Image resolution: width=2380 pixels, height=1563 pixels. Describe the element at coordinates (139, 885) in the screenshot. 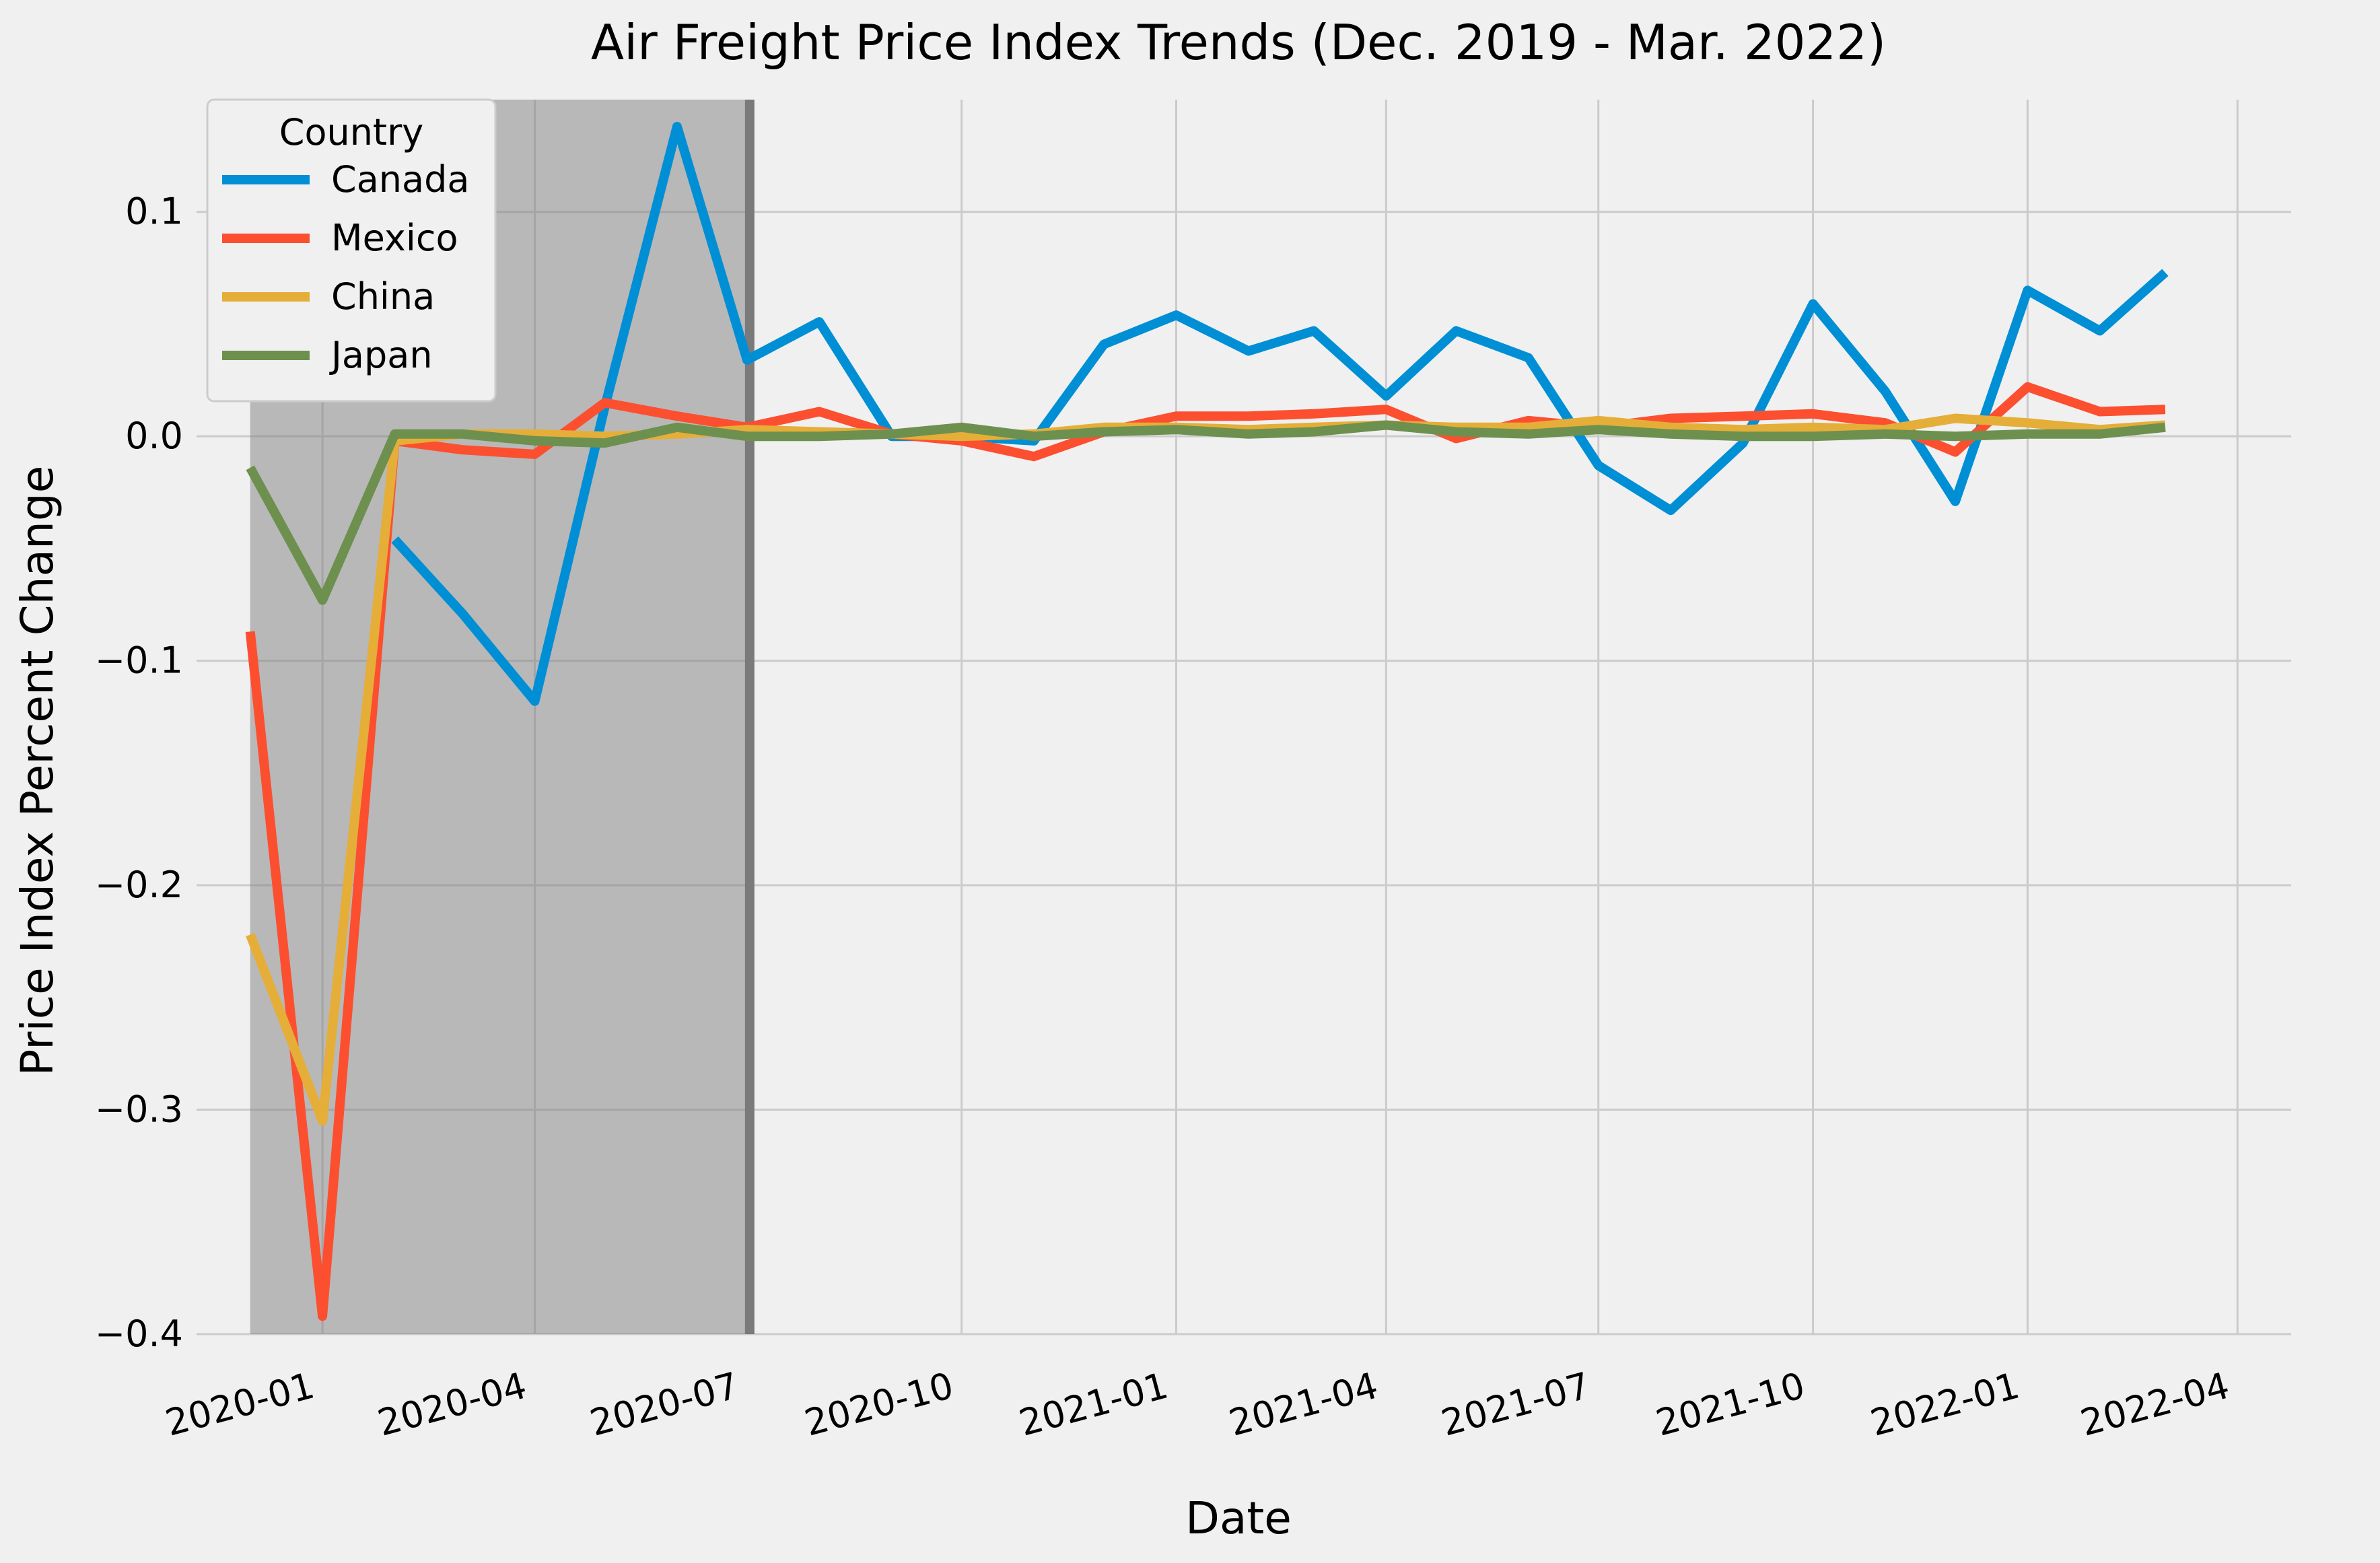

I see `y-tick-label: −0.2` at that location.